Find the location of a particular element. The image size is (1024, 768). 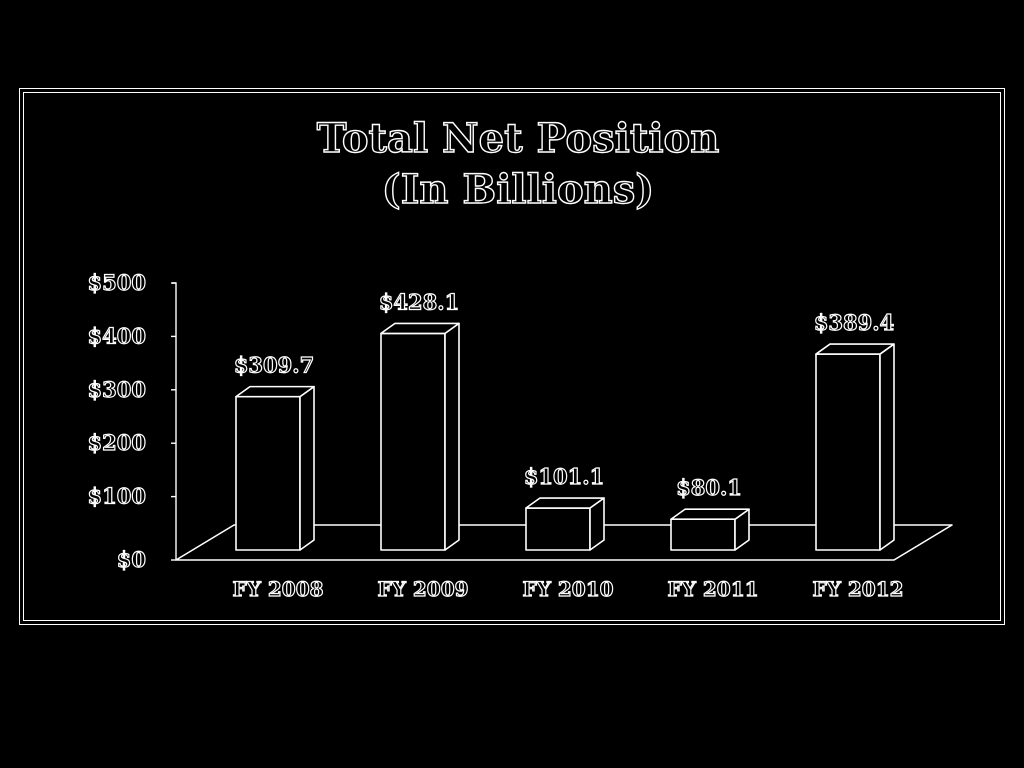

y-tick-label: $0 is located at coordinates (131, 559).